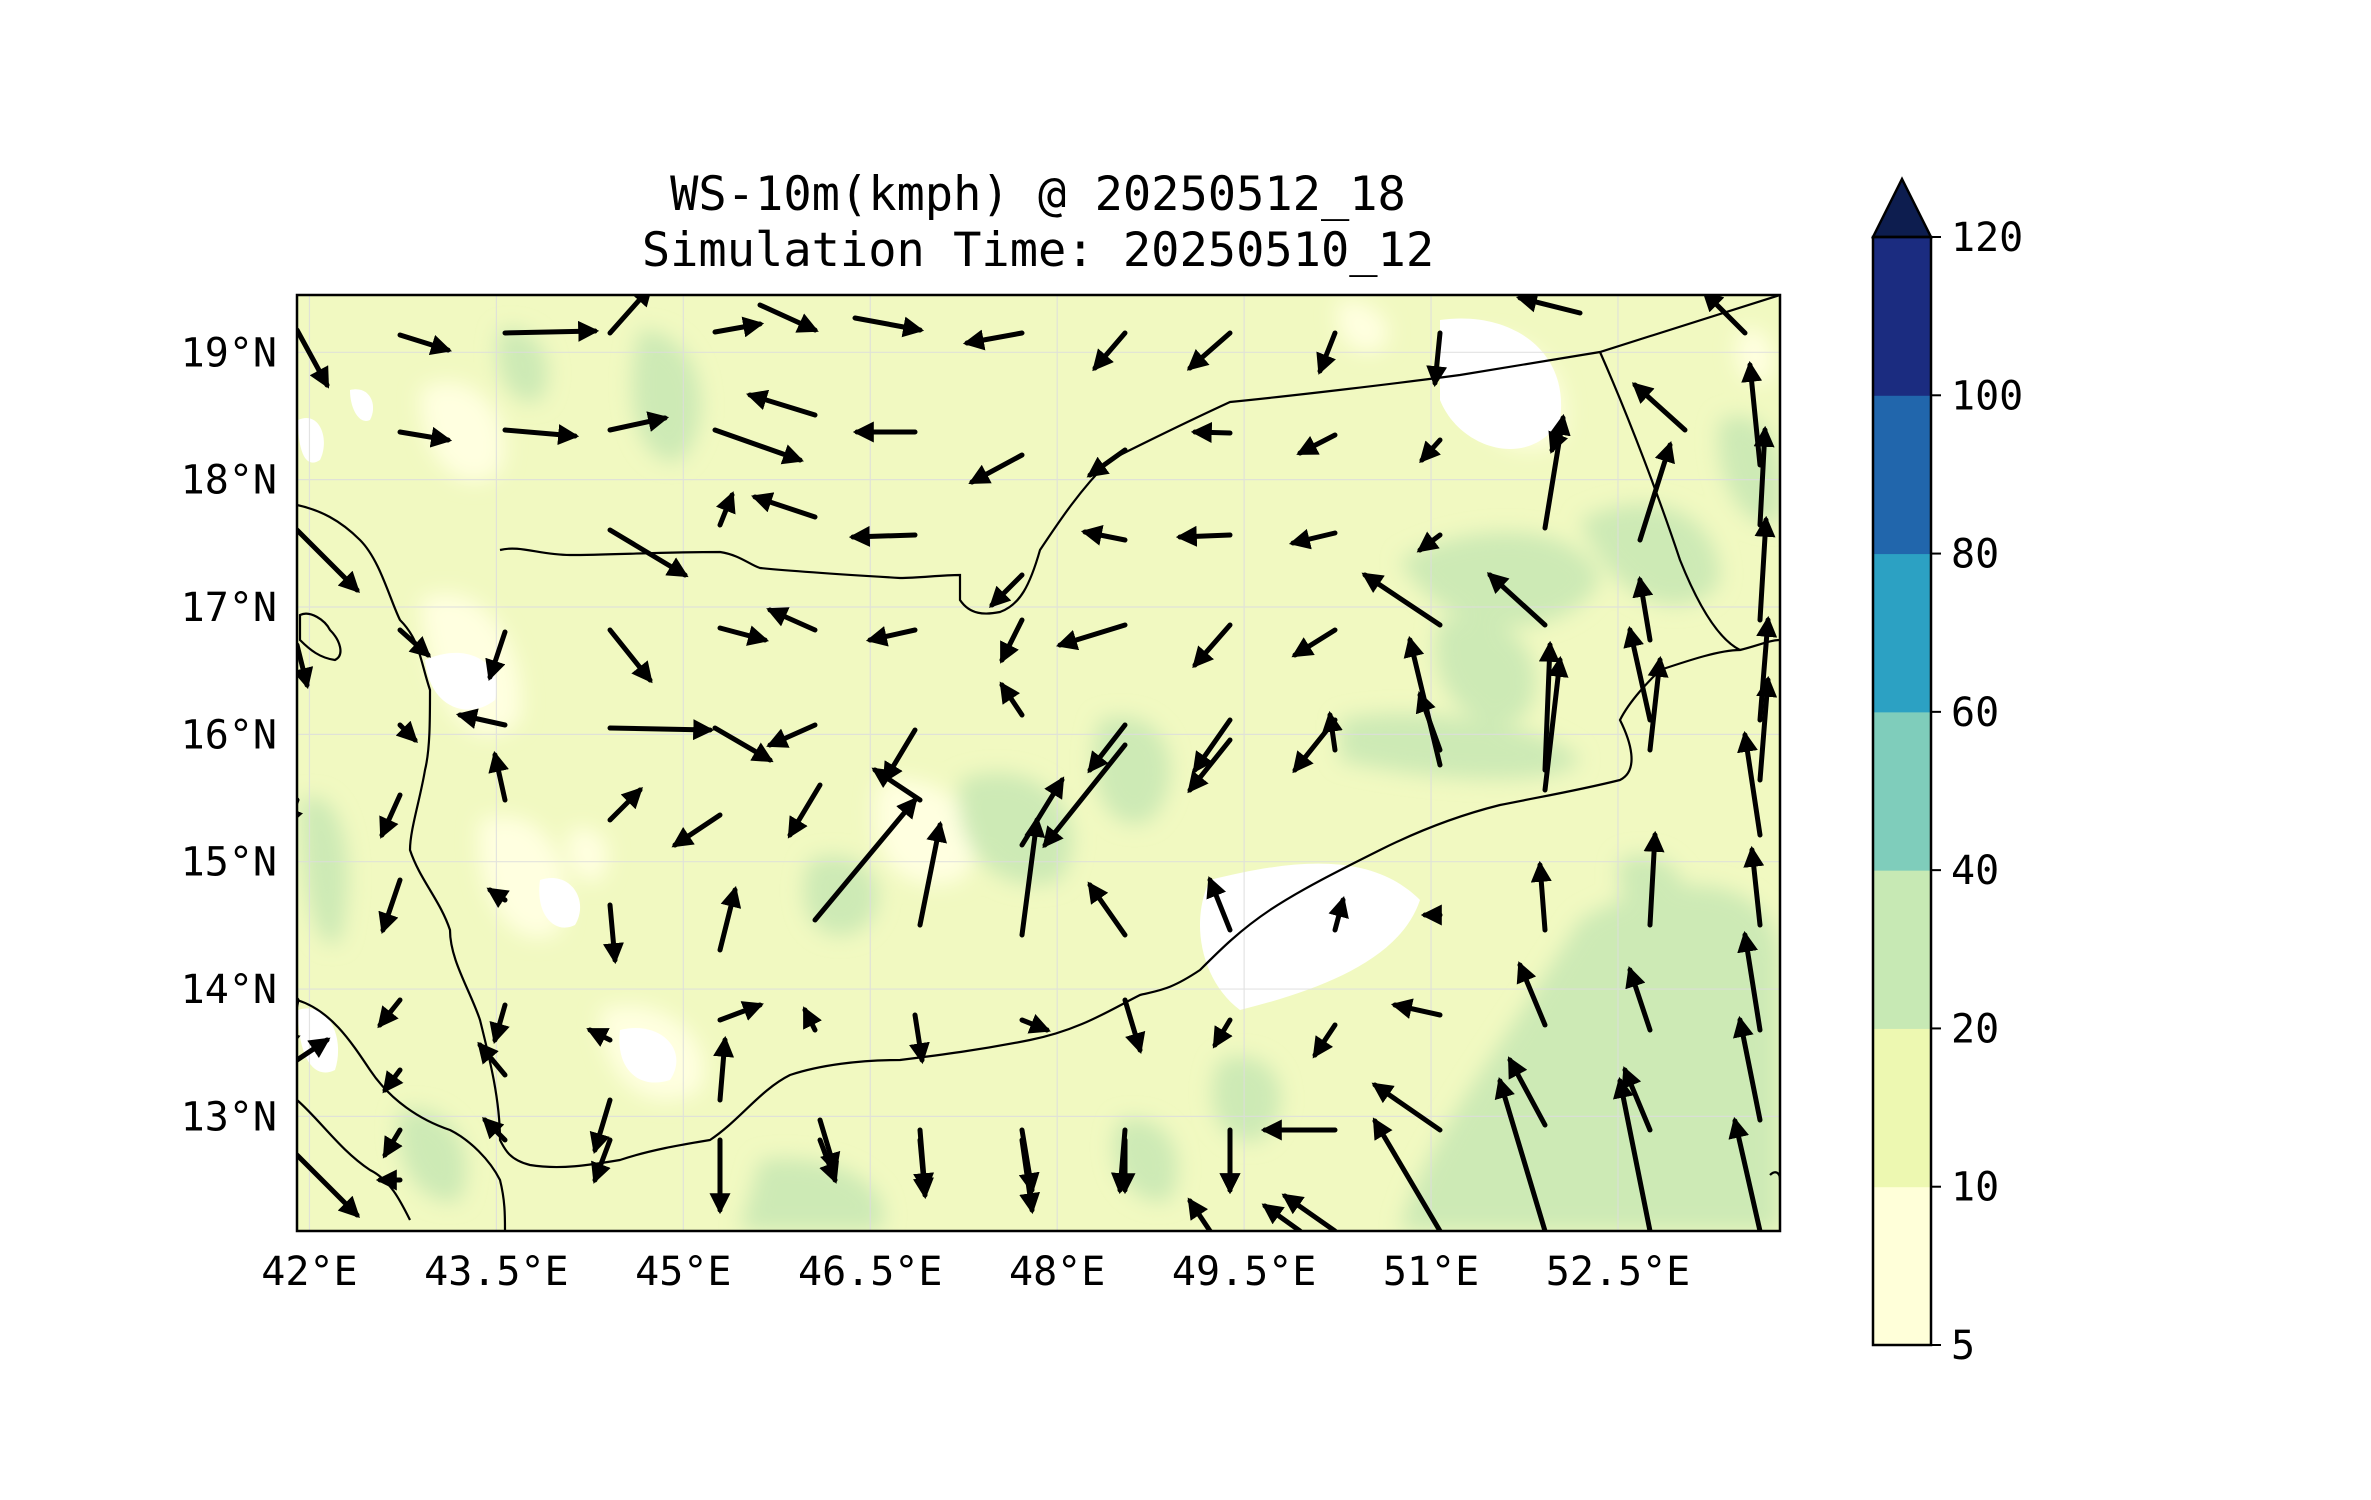  What do you see at coordinates (1669, 501) in the screenshot?
I see `yemen-oman-border` at bounding box center [1669, 501].